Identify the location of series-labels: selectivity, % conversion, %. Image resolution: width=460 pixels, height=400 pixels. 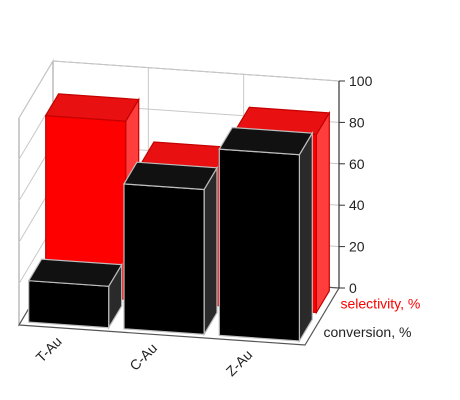
(372, 317).